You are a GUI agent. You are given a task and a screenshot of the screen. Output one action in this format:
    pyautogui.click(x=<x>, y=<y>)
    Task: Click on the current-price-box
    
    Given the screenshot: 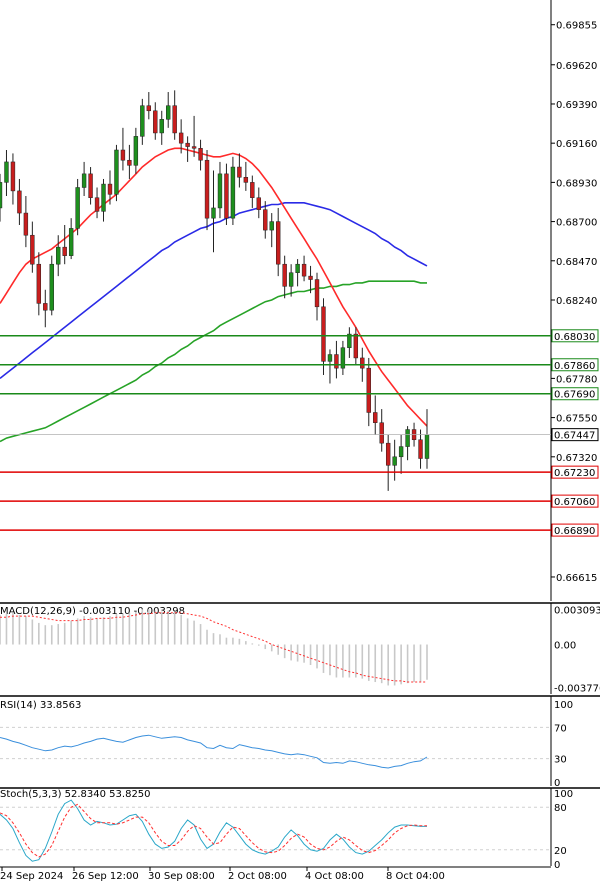 What is the action you would take?
    pyautogui.click(x=575, y=435)
    